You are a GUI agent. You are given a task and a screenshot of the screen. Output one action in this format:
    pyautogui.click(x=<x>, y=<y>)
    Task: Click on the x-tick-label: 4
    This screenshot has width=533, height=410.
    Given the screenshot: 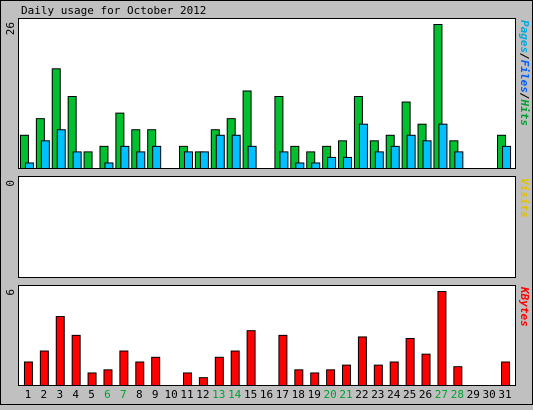 What is the action you would take?
    pyautogui.click(x=75, y=394)
    